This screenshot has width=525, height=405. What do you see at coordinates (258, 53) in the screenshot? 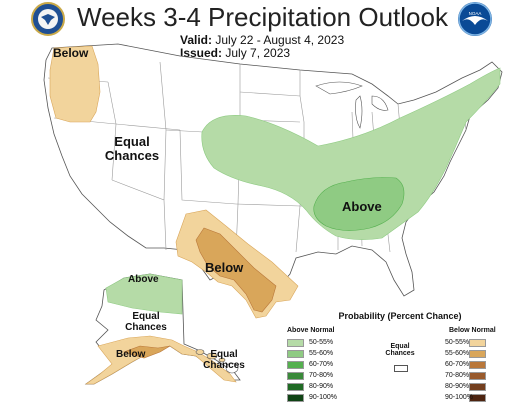
I see `issued-value: July 7, 2023` at bounding box center [258, 53].